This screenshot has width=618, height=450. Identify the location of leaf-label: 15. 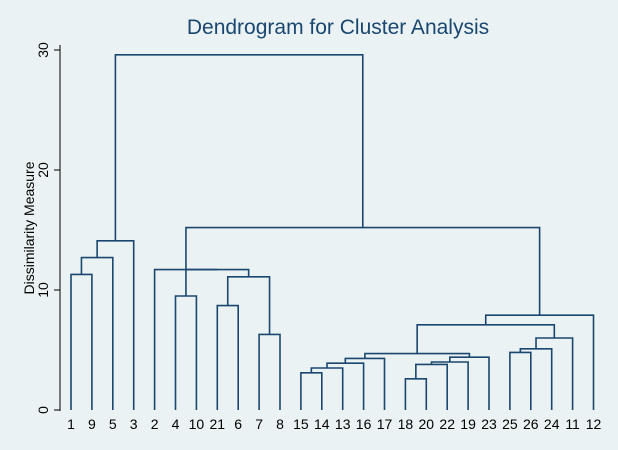
(301, 424).